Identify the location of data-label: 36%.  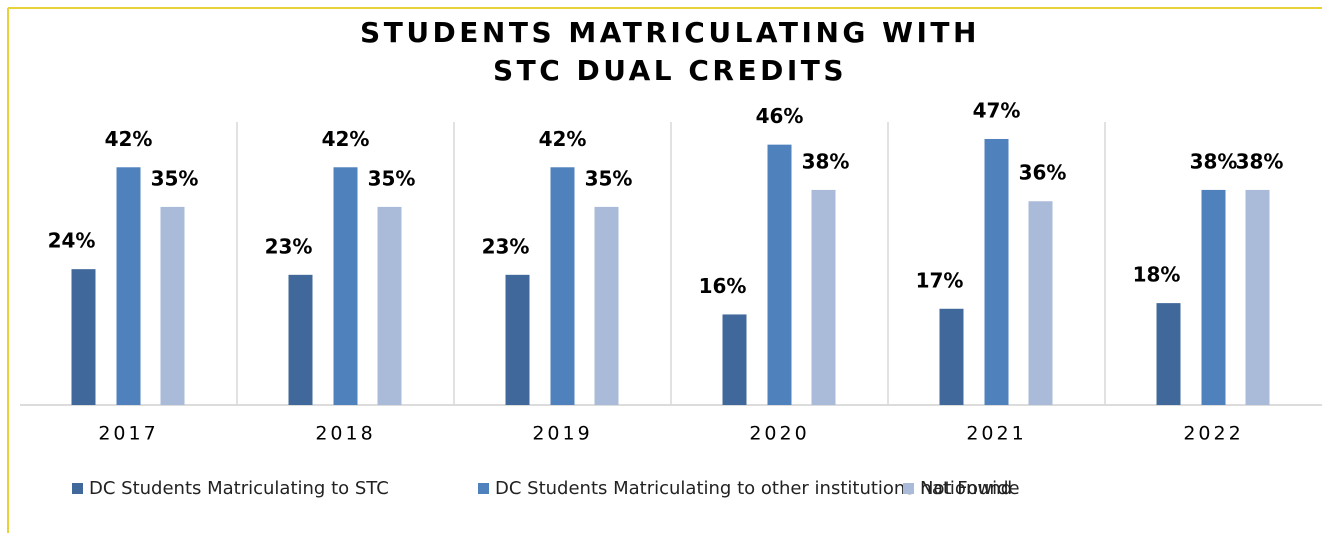
(1043, 173).